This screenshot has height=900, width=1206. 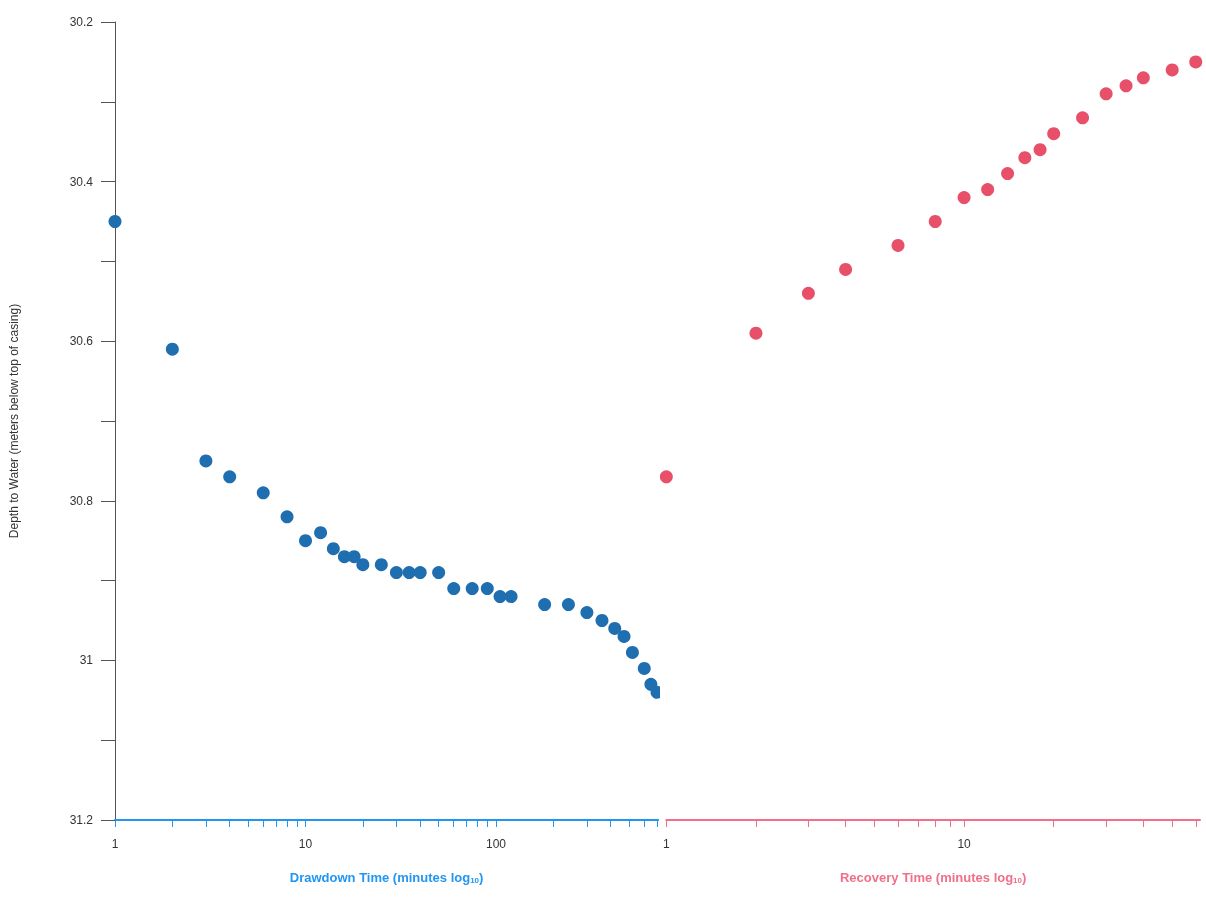 I want to click on y-tick-label: 30.2, so click(x=81, y=22).